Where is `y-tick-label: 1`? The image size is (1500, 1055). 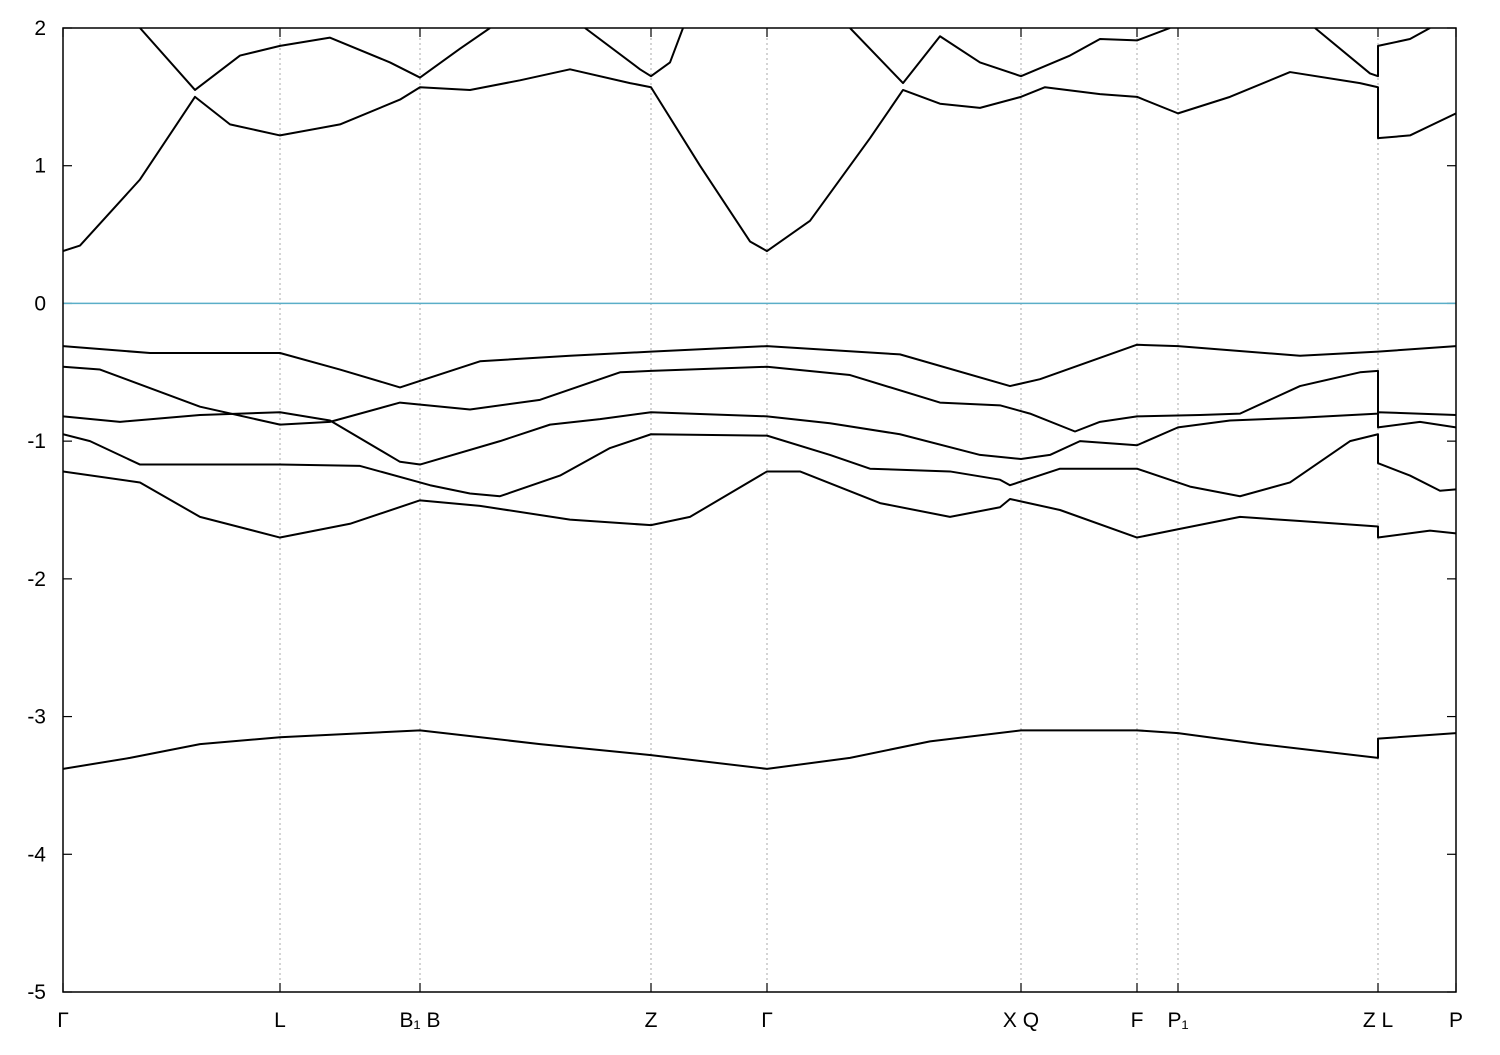 y-tick-label: 1 is located at coordinates (40, 166).